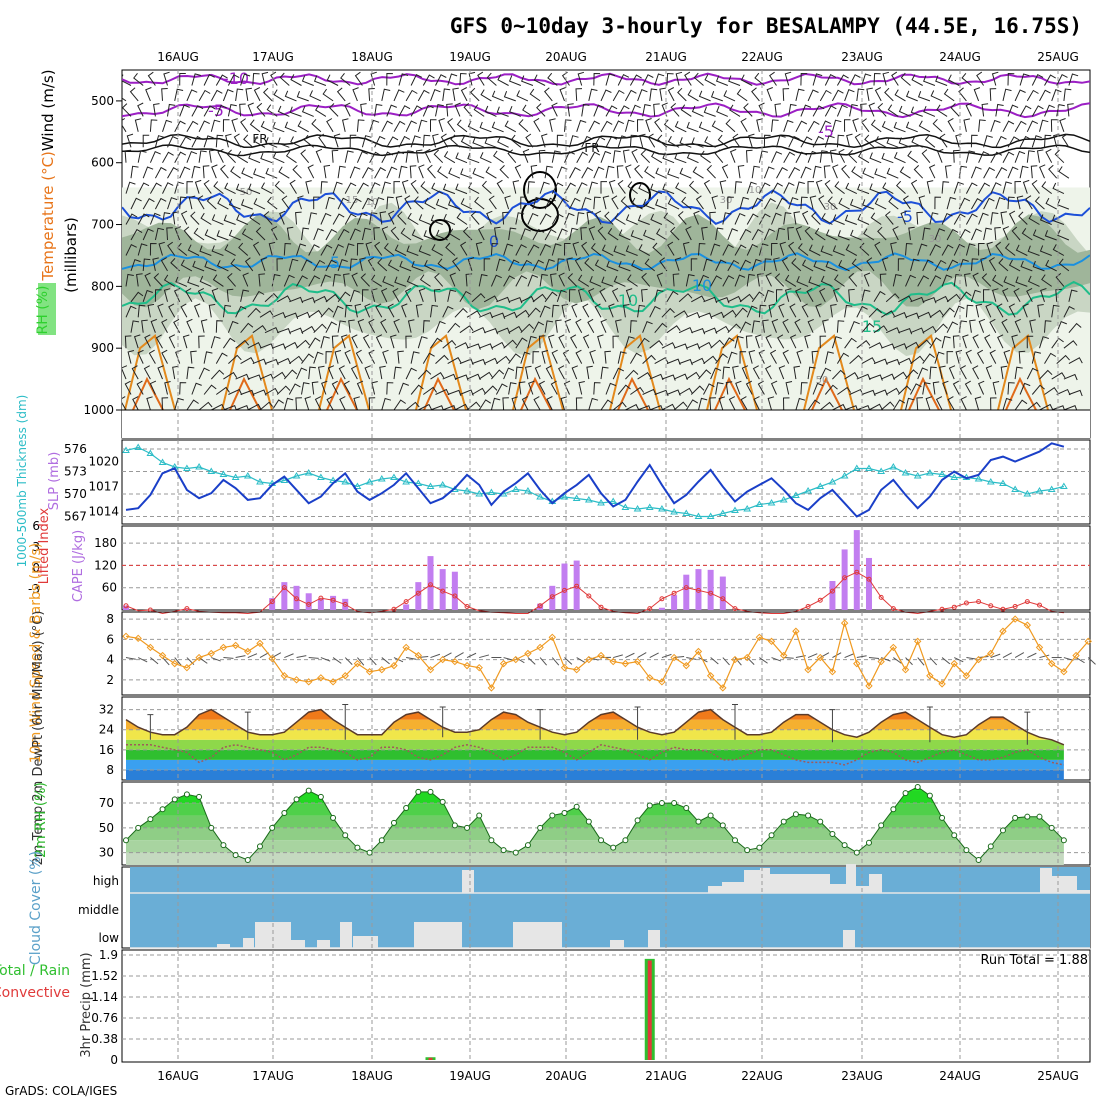  I want to click on cloud-level-label: middle, so click(98, 910).